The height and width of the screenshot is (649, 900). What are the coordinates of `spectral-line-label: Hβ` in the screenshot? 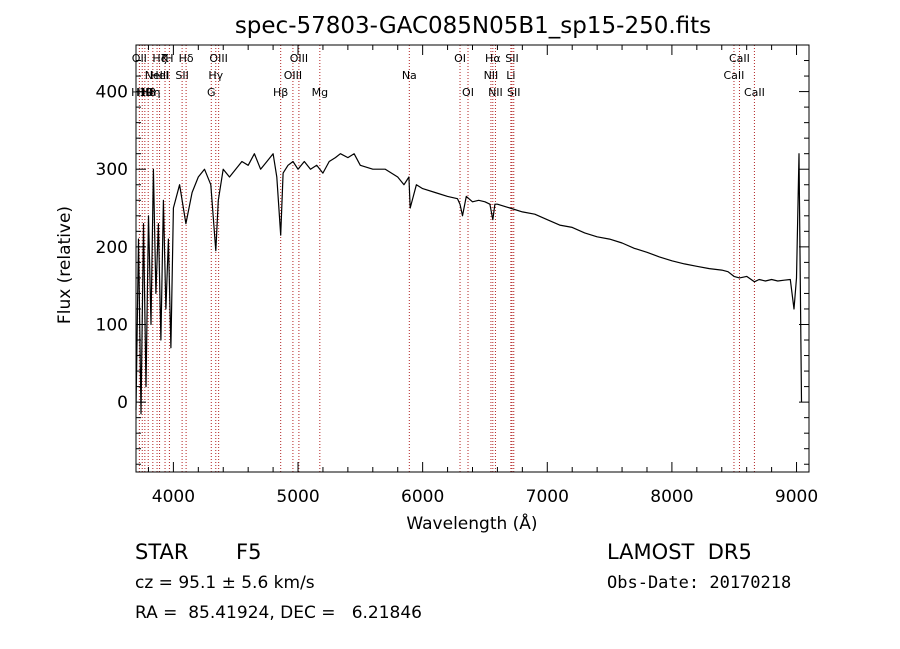 It's located at (280, 92).